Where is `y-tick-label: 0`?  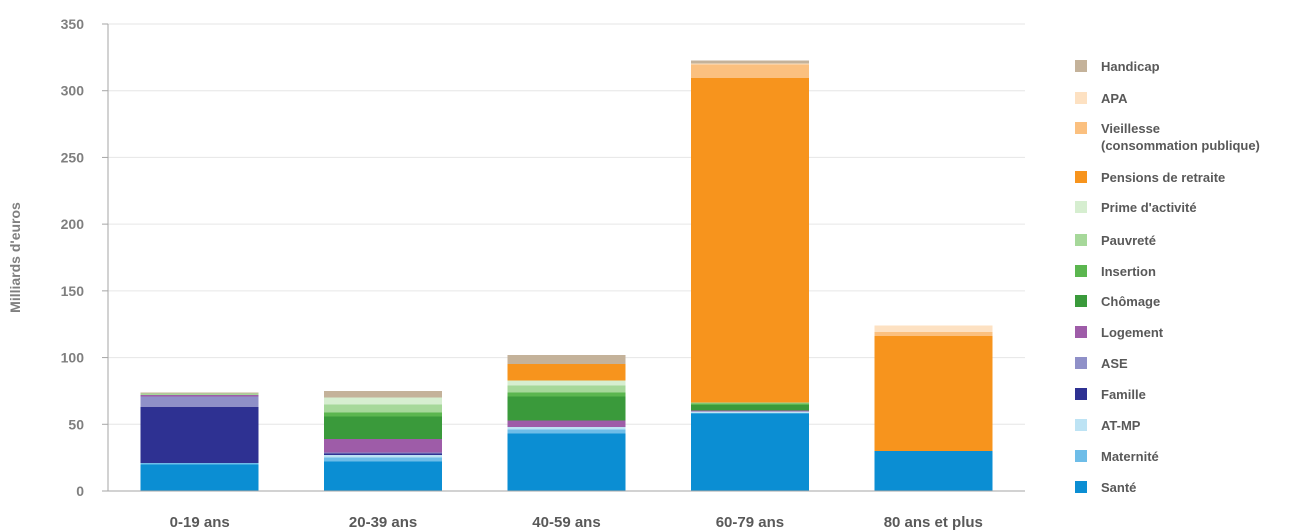 y-tick-label: 0 is located at coordinates (80, 491).